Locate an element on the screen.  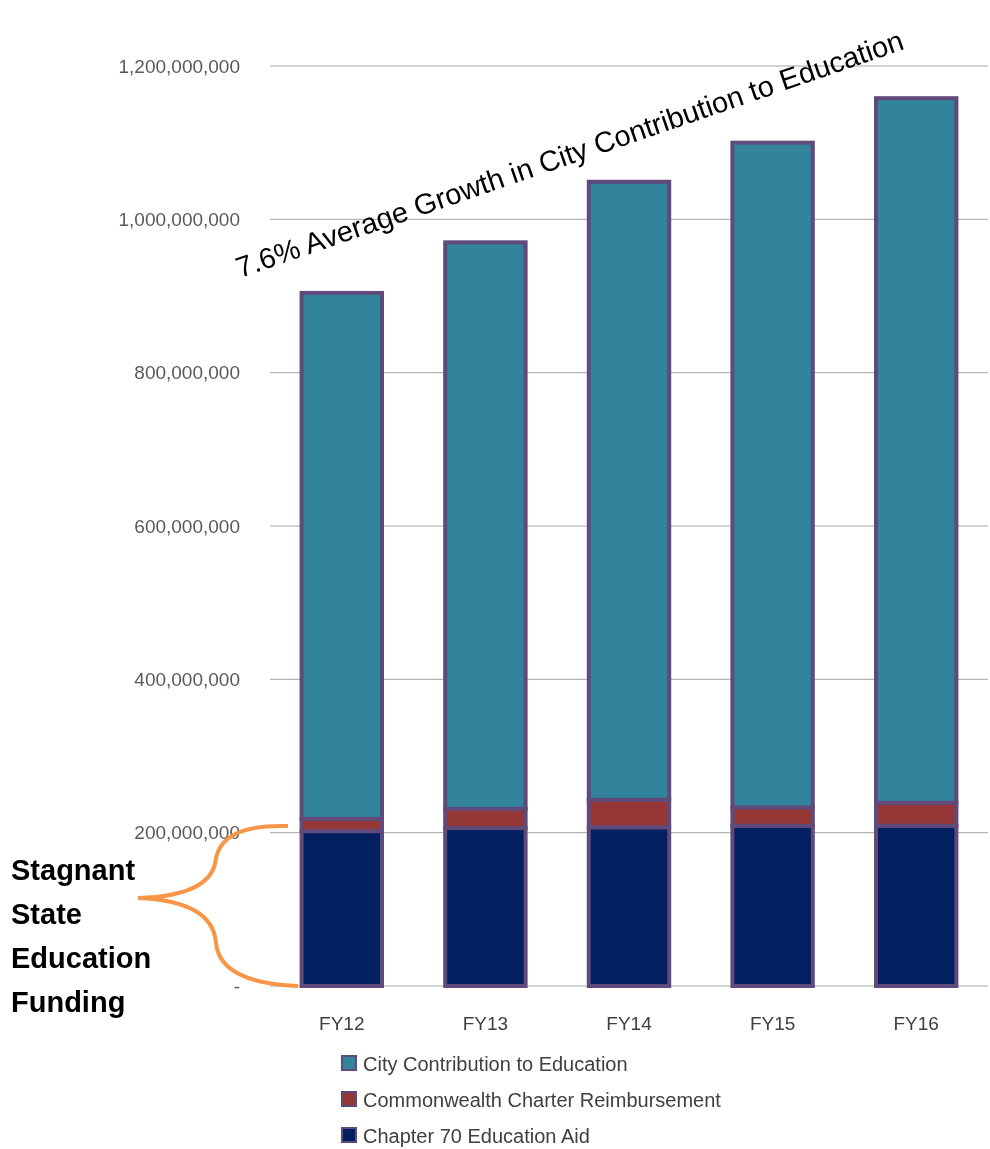
y-tick-label: 800,000,000 is located at coordinates (187, 373).